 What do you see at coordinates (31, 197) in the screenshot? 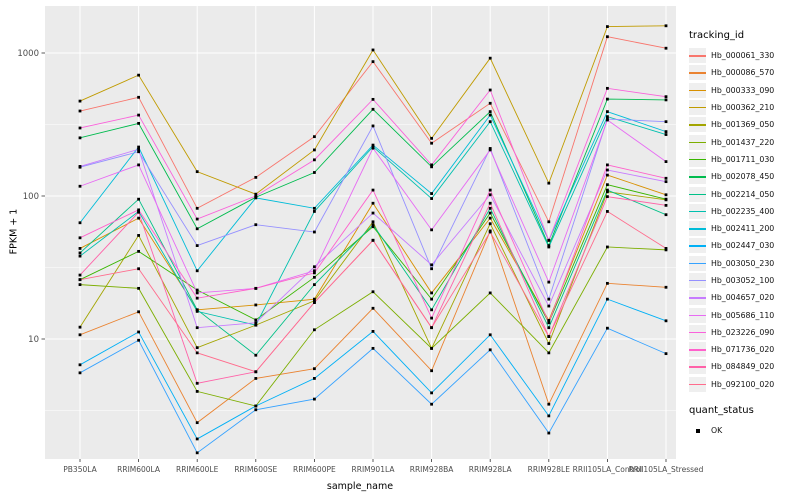
I see `y-tick-label: 100` at bounding box center [31, 197].